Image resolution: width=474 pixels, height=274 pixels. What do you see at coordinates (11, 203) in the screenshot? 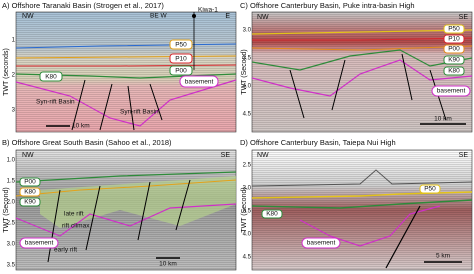
I see `y-tick: 2.0` at bounding box center [11, 203].